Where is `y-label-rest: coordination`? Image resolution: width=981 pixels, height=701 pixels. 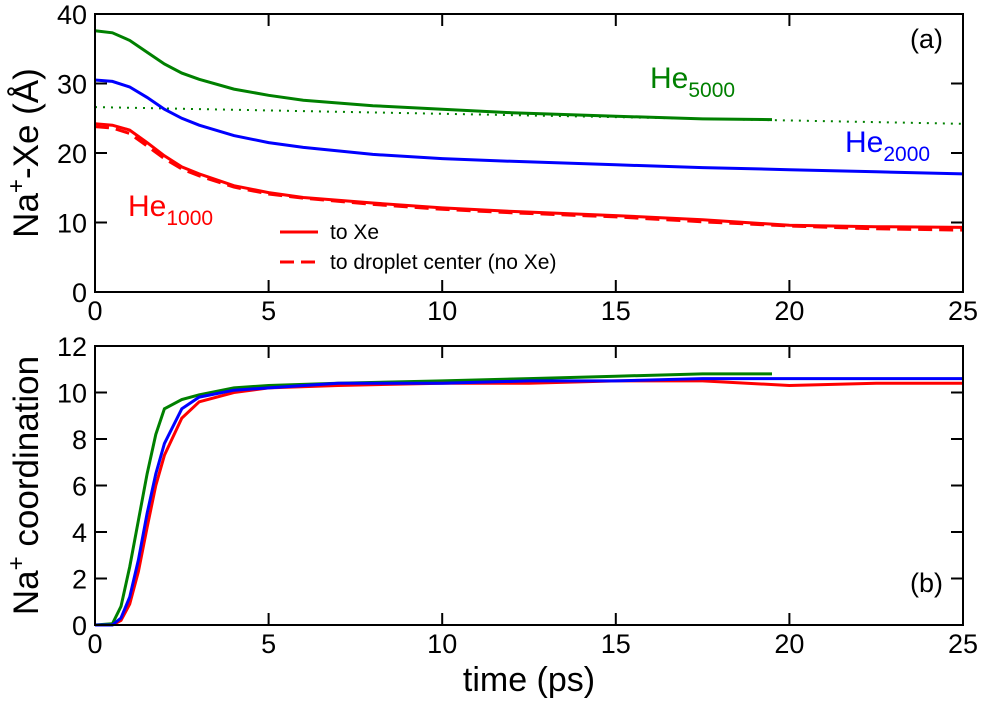
y-label-rest: coordination is located at coordinates (26, 456).